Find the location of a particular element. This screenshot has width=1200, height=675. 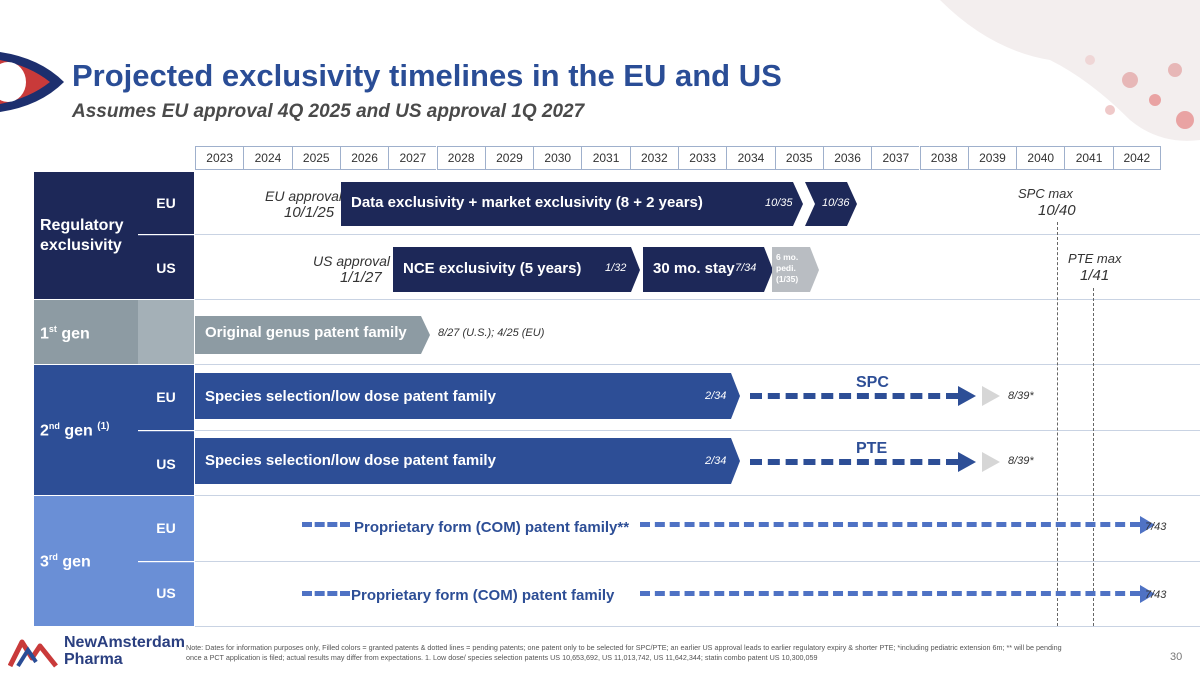

gen3-eu-cell: EU is located at coordinates (166, 528).